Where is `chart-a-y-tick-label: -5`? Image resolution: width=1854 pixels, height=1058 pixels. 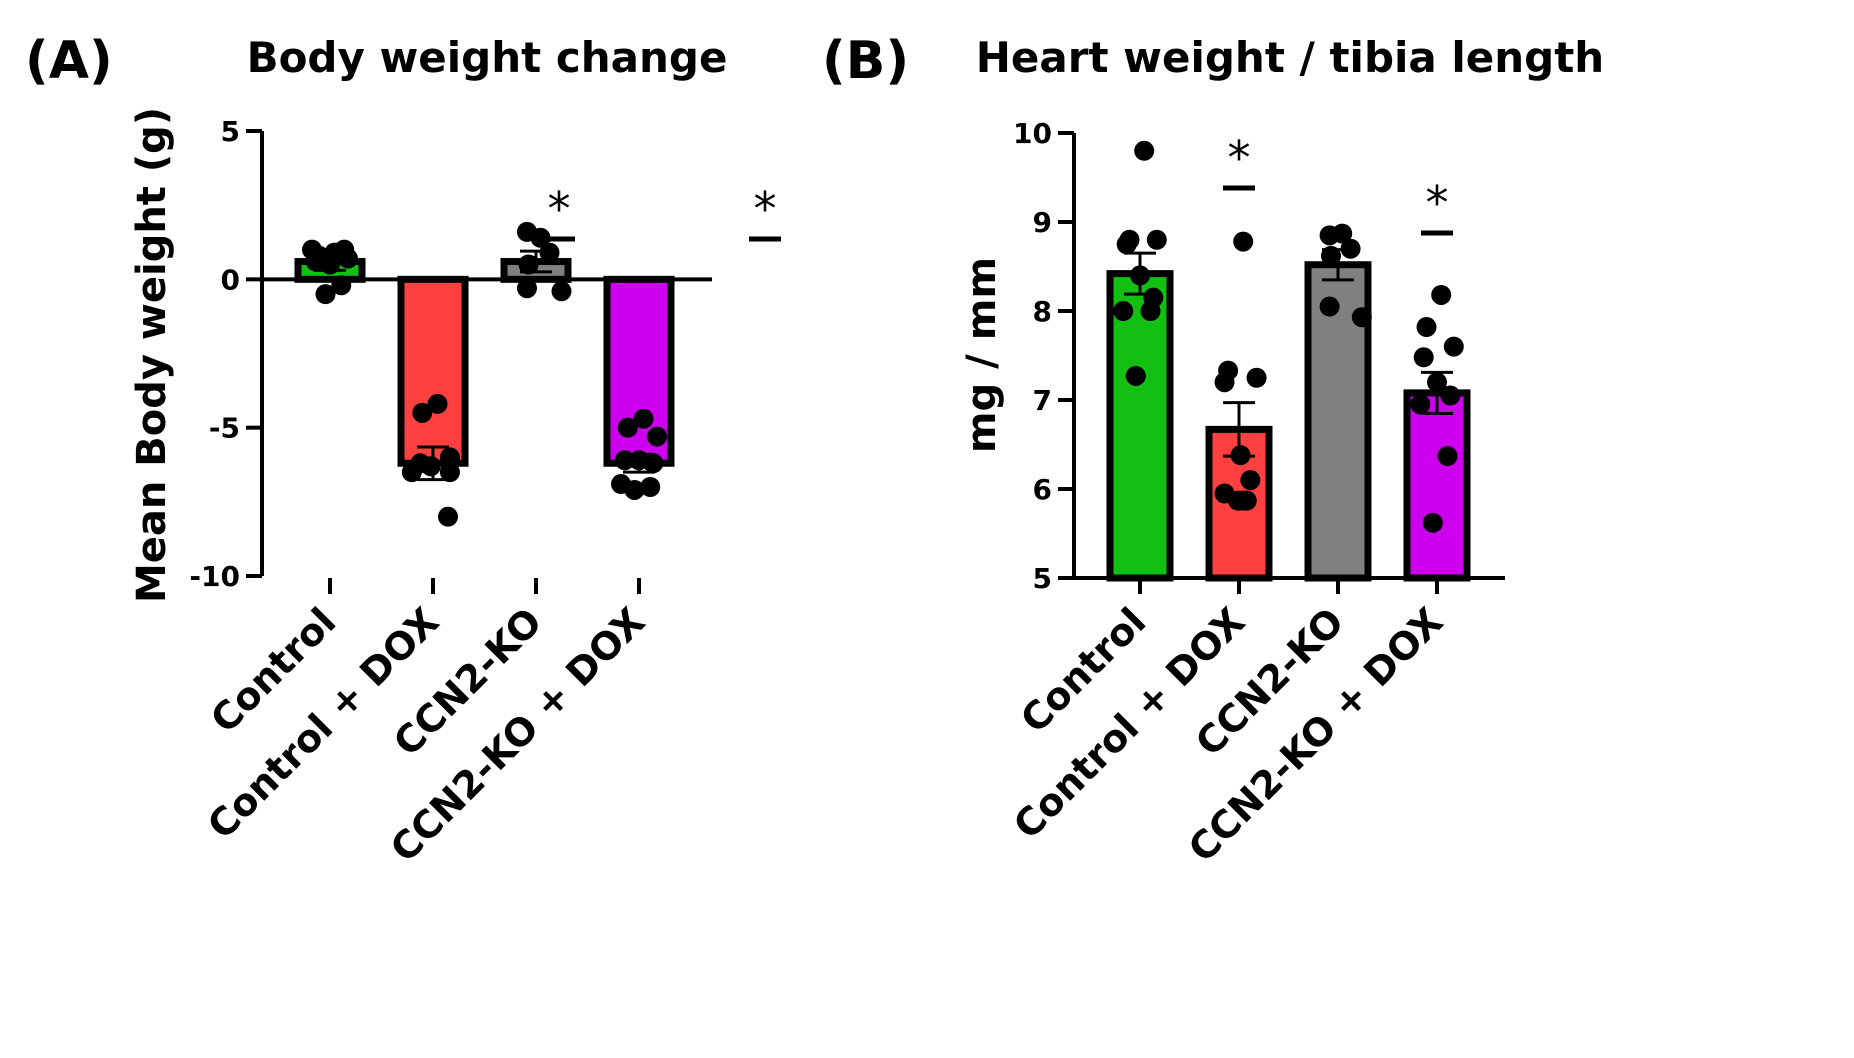 chart-a-y-tick-label: -5 is located at coordinates (224, 428).